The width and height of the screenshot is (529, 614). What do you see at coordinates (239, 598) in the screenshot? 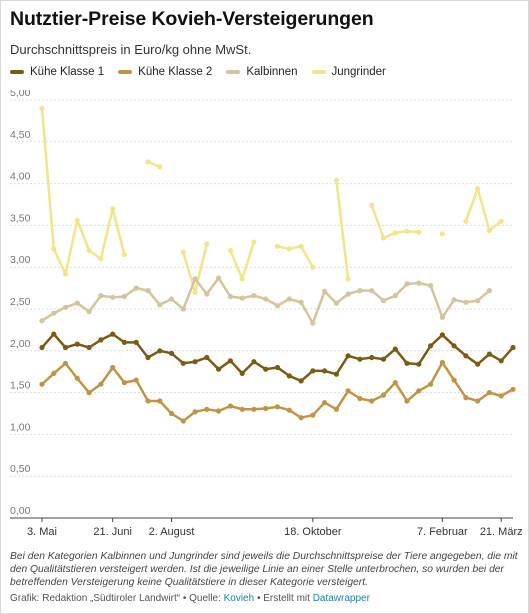
I see `source-link: Kovieh` at bounding box center [239, 598].